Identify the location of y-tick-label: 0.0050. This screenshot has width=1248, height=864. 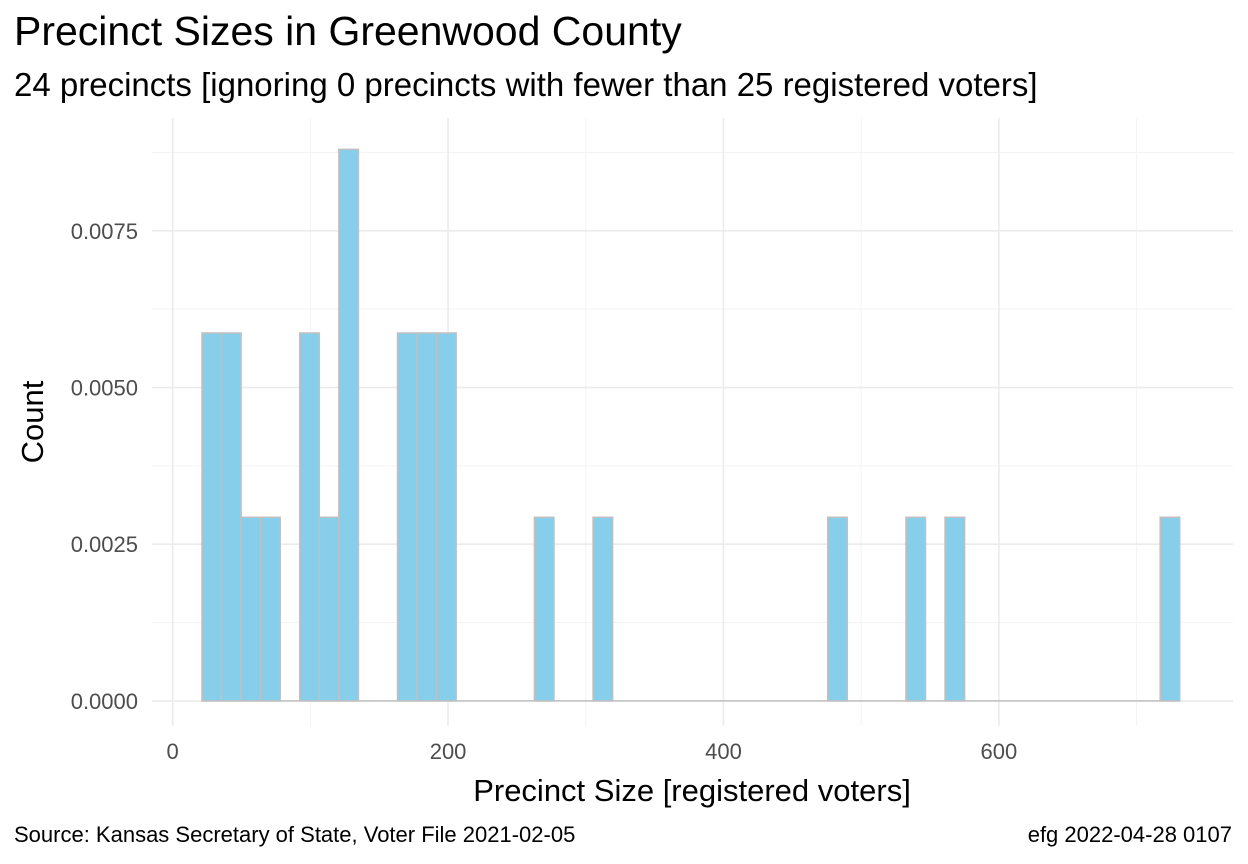
(104, 388).